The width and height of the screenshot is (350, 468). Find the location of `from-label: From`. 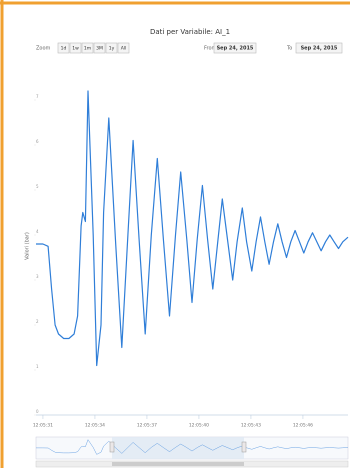

from-label: From is located at coordinates (210, 49).